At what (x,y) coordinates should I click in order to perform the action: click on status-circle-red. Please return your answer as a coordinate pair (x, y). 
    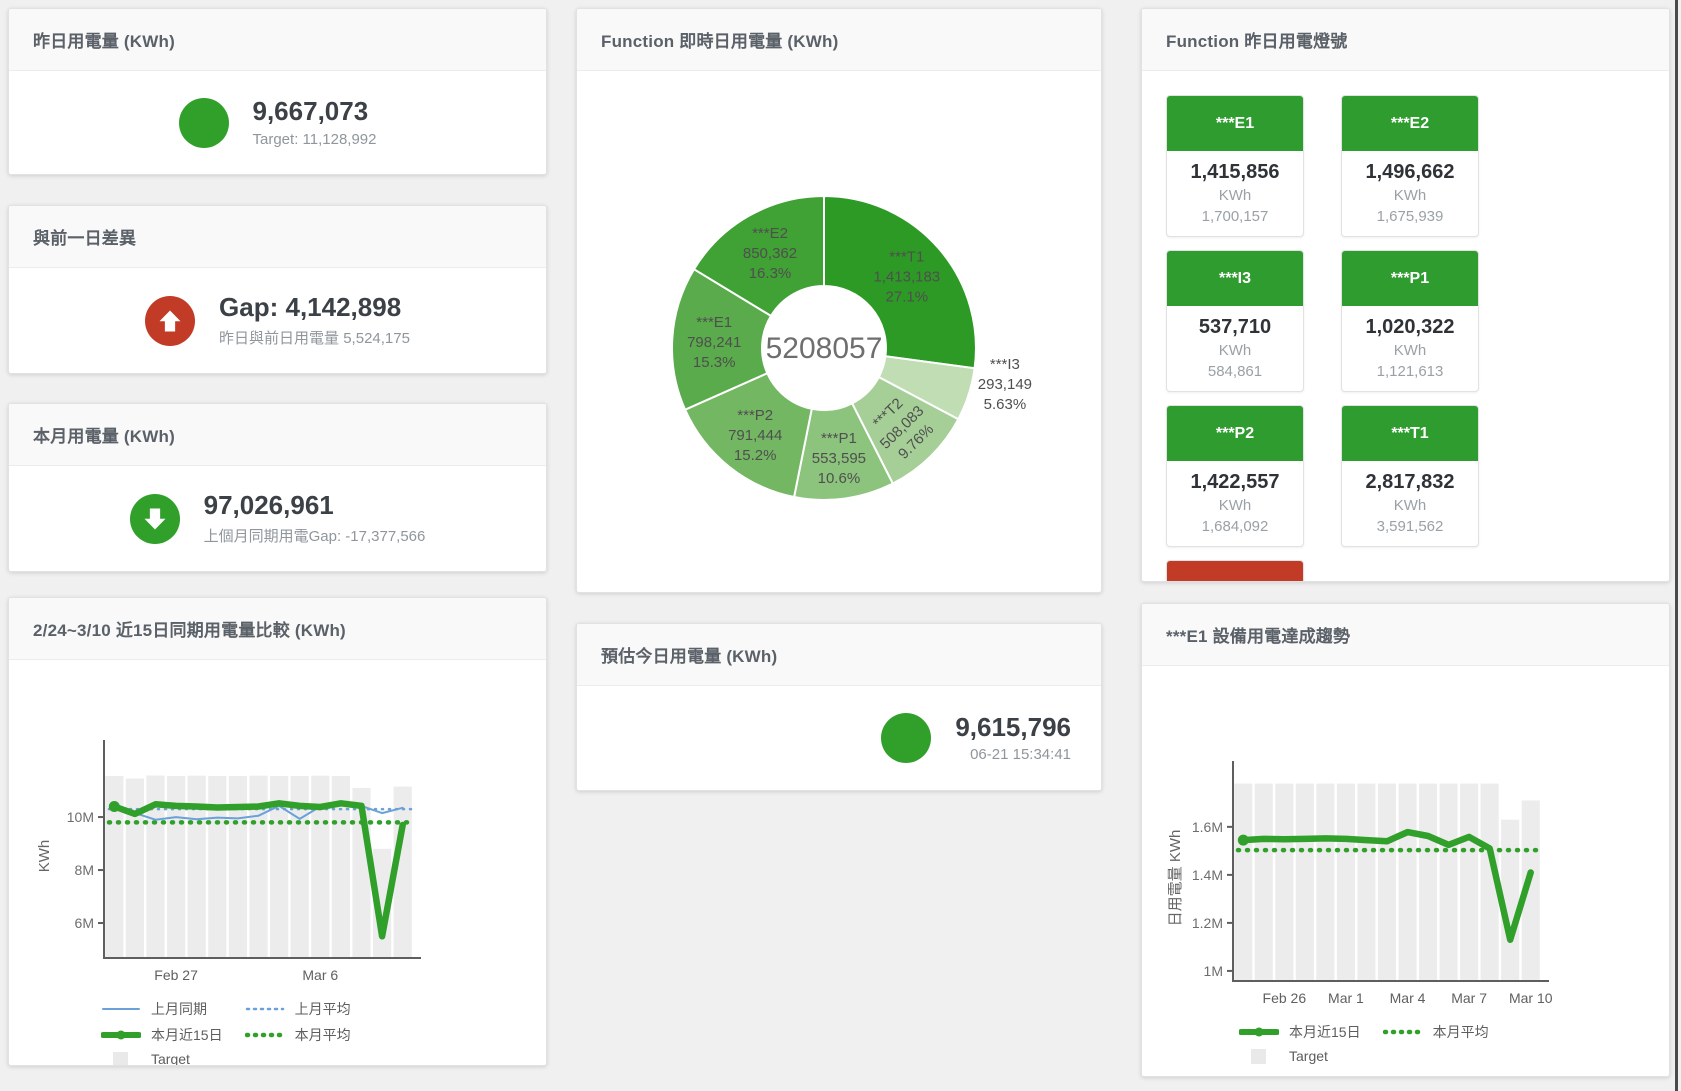
    Looking at the image, I should click on (170, 320).